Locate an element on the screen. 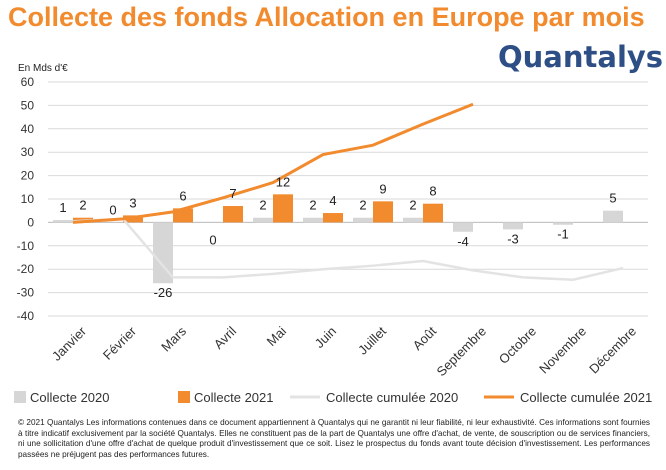 The image size is (666, 470). data-label-2020: -4 is located at coordinates (463, 241).